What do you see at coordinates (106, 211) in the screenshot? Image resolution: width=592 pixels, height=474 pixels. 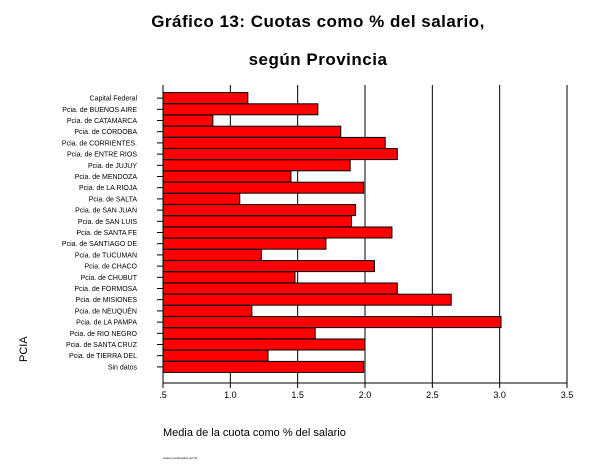 I see `category-label: Pcia. de SAN JUAN` at bounding box center [106, 211].